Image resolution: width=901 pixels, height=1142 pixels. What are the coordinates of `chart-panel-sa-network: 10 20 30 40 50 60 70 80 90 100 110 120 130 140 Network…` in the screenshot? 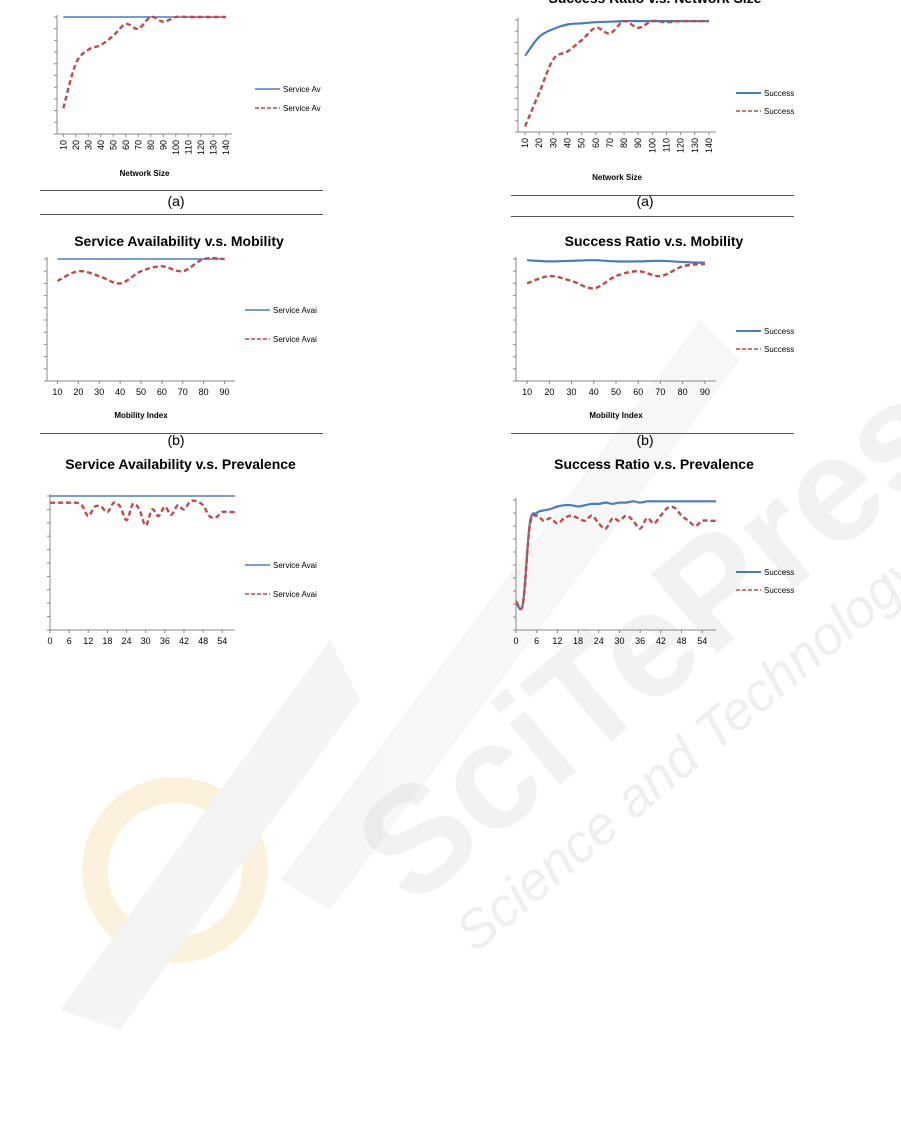 It's located at (190, 95).